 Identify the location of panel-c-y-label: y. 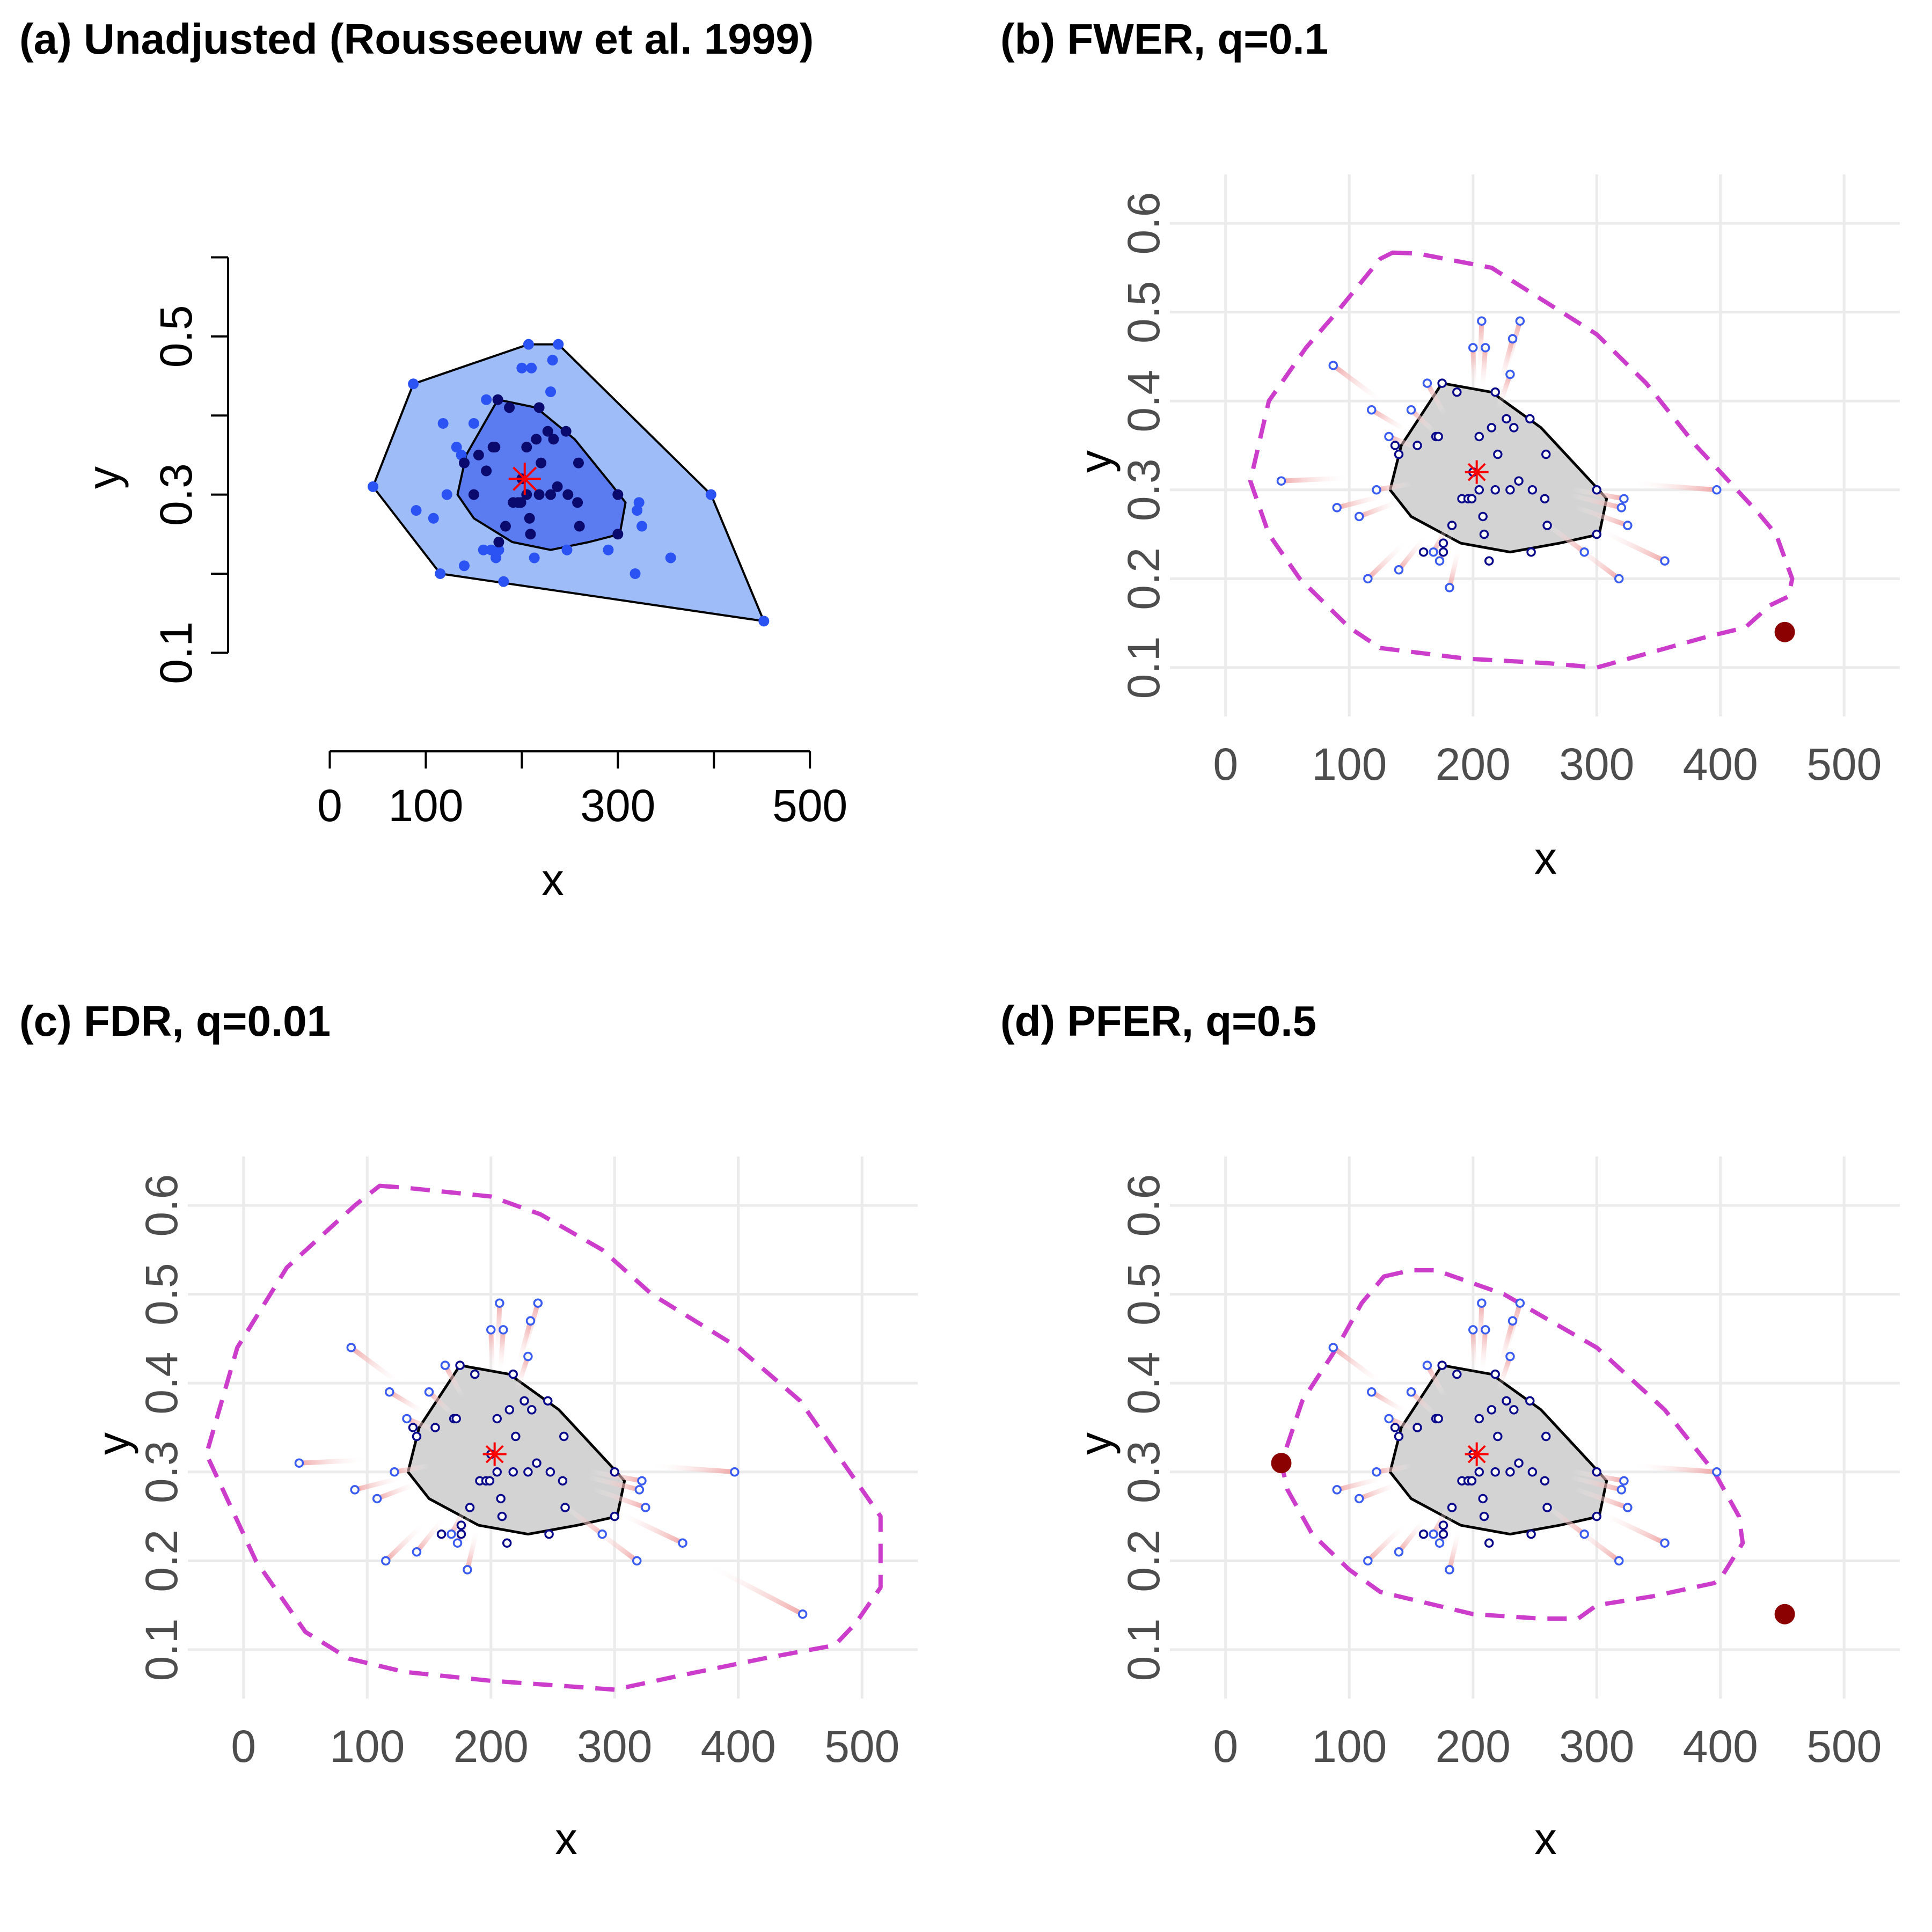
(113, 1443).